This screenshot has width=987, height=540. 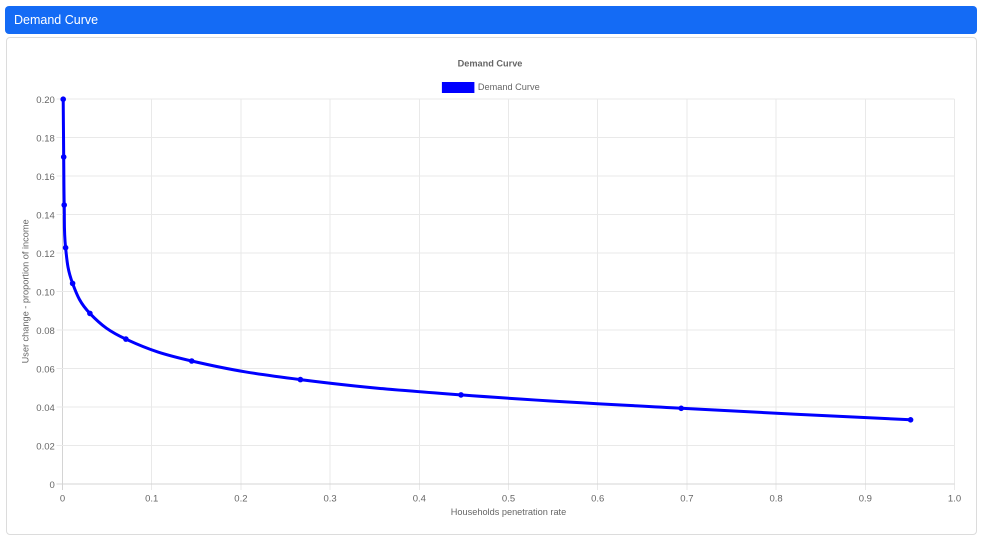 I want to click on svg-text: Households penetration rate, so click(x=508, y=512).